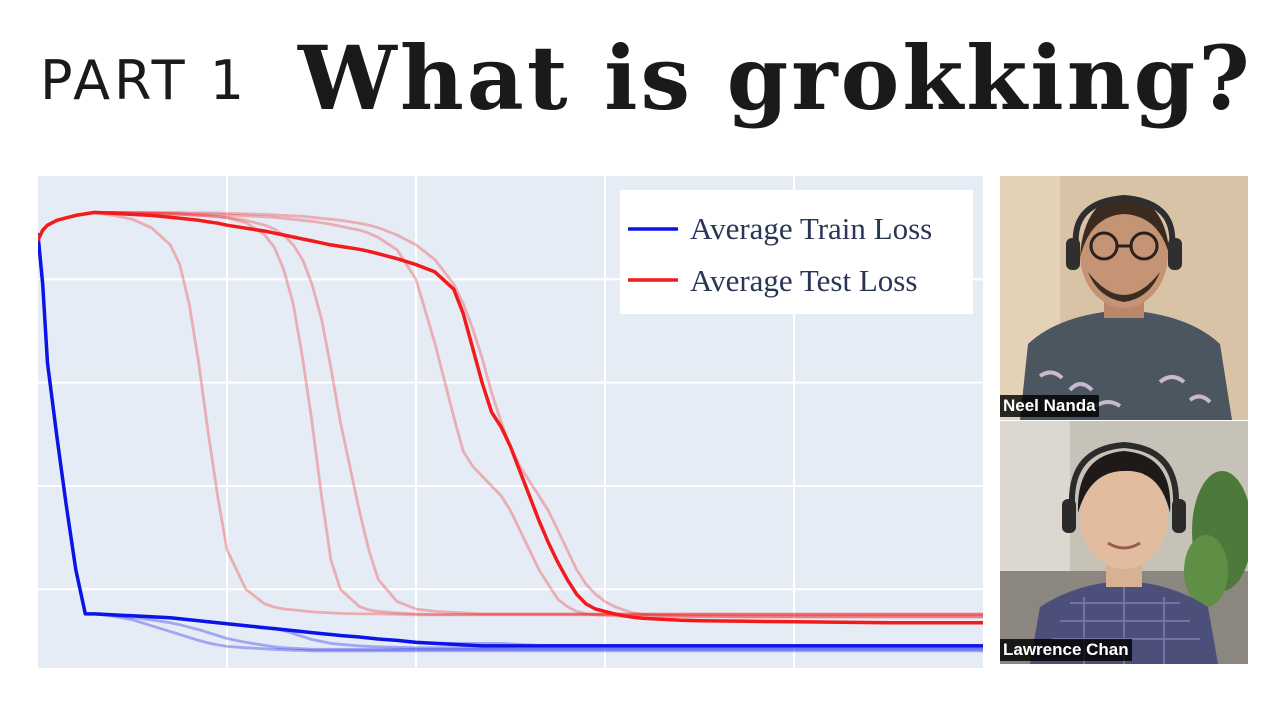 The image size is (1280, 720). I want to click on participant-avatar-neel, so click(1124, 298).